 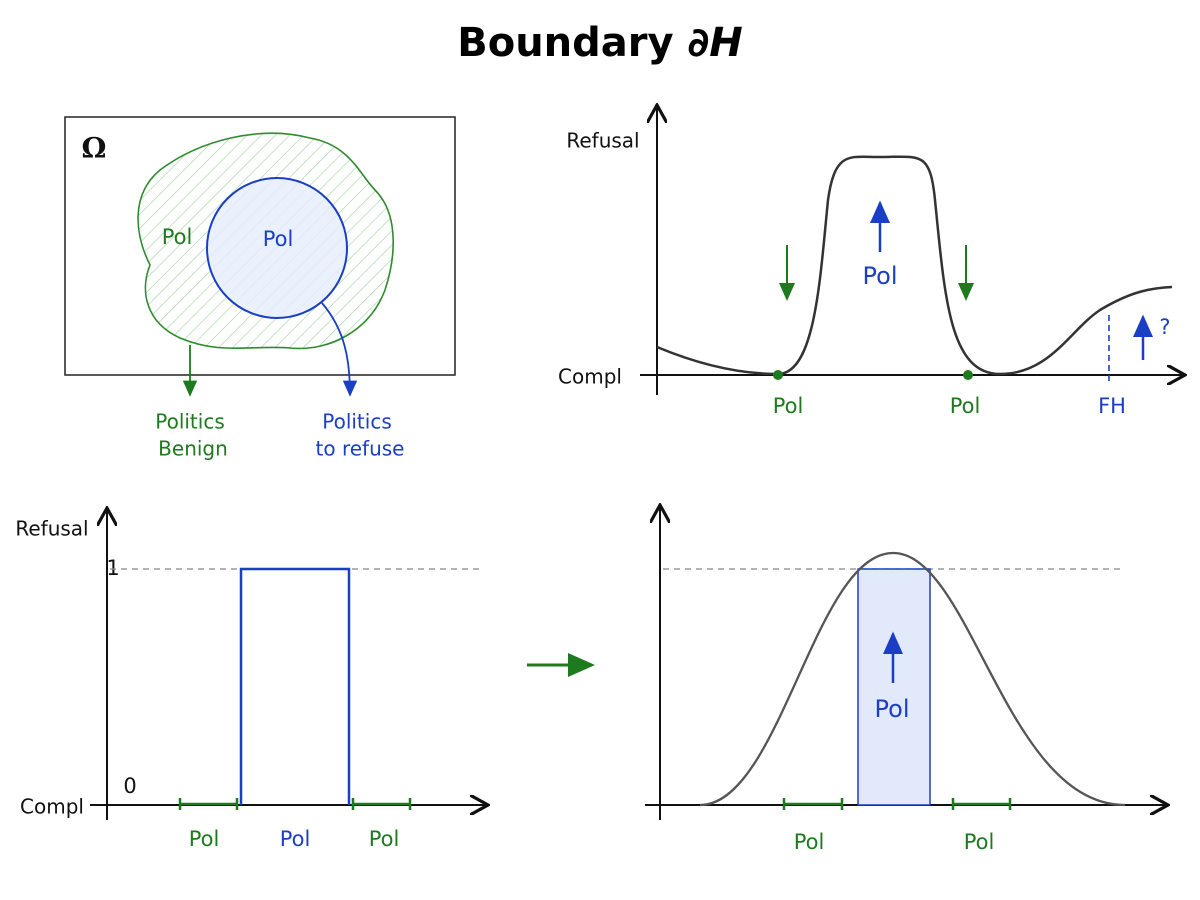 I want to click on outer-caption: Politics, so click(x=190, y=422).